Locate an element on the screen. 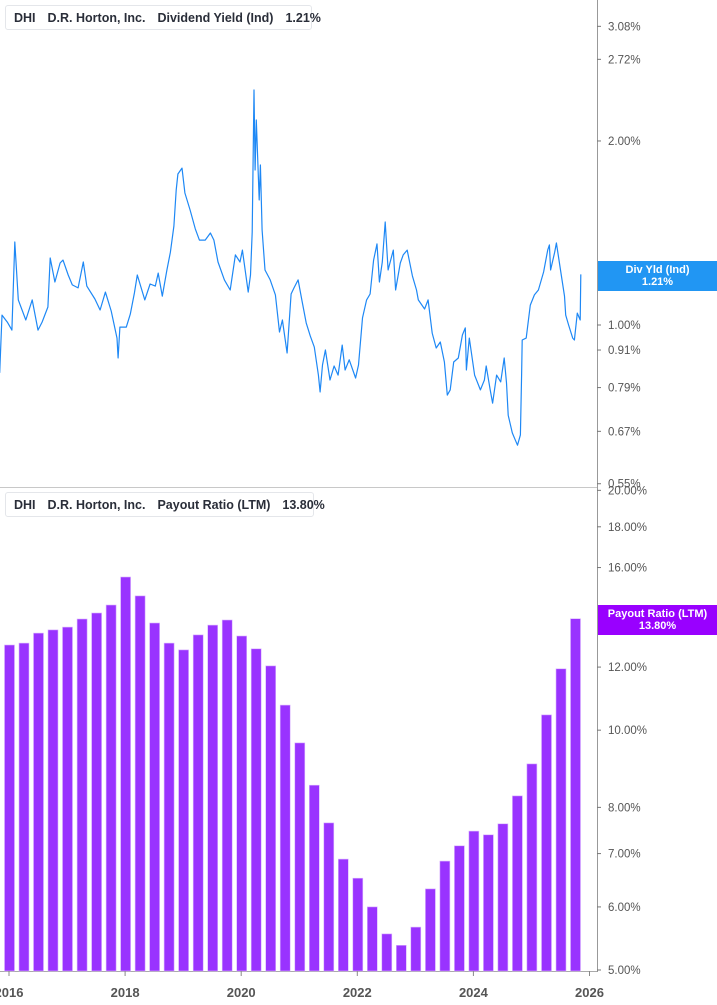  legend-metric: Payout Ratio (LTM) is located at coordinates (214, 504).